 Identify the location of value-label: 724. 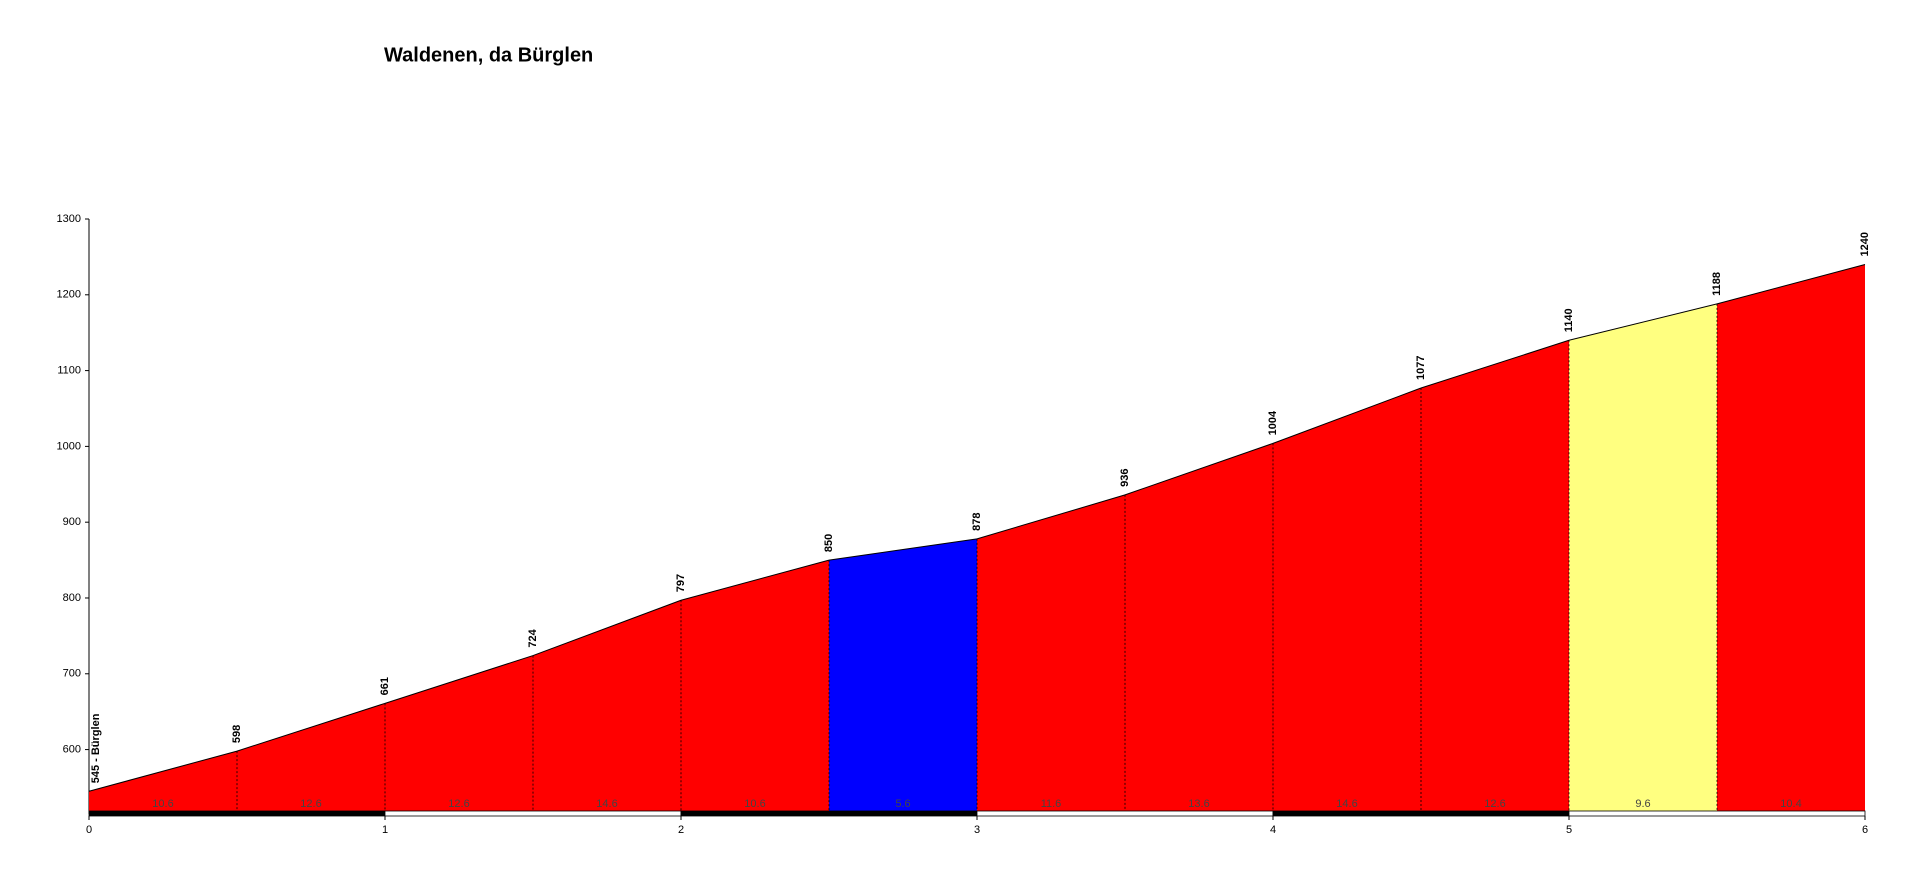
(533, 637).